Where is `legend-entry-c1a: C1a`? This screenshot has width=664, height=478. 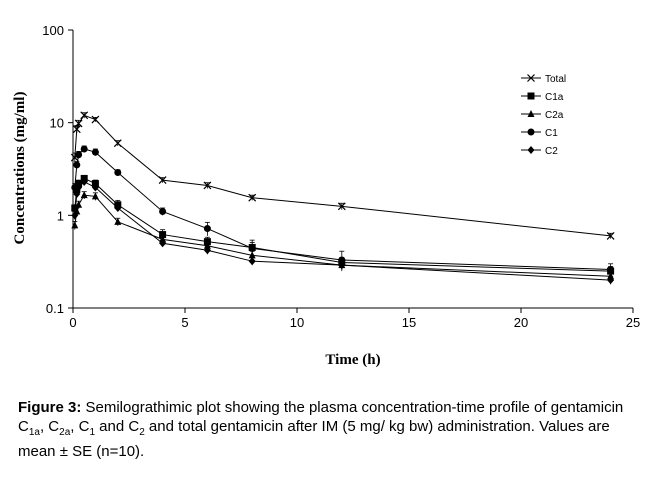 legend-entry-c1a: C1a is located at coordinates (542, 97).